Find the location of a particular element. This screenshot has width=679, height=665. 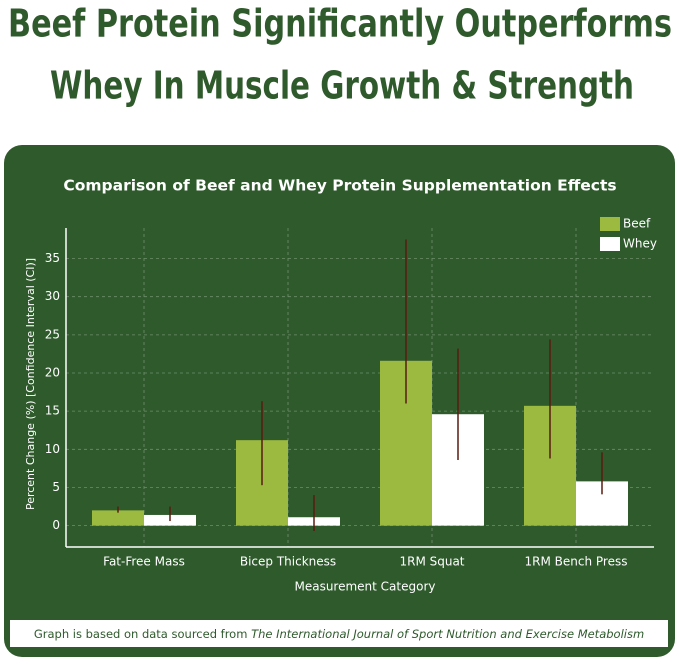

y-tick-label: 25 is located at coordinates (52, 334).